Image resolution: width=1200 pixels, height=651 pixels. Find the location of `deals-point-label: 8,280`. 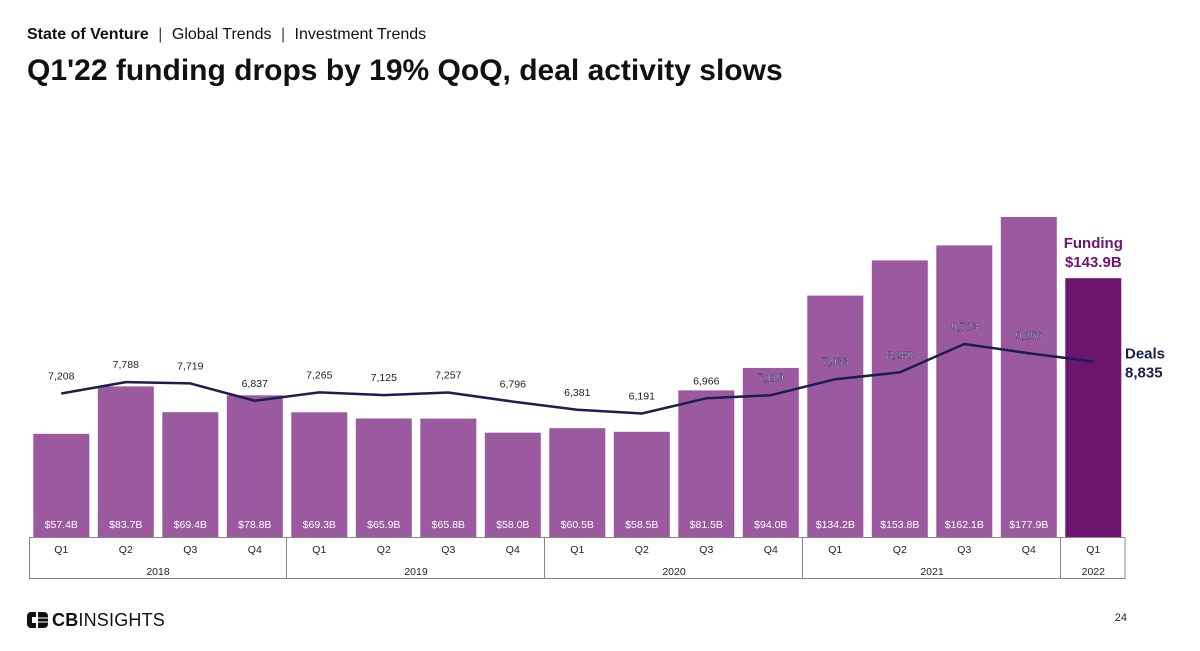

deals-point-label: 8,280 is located at coordinates (900, 355).